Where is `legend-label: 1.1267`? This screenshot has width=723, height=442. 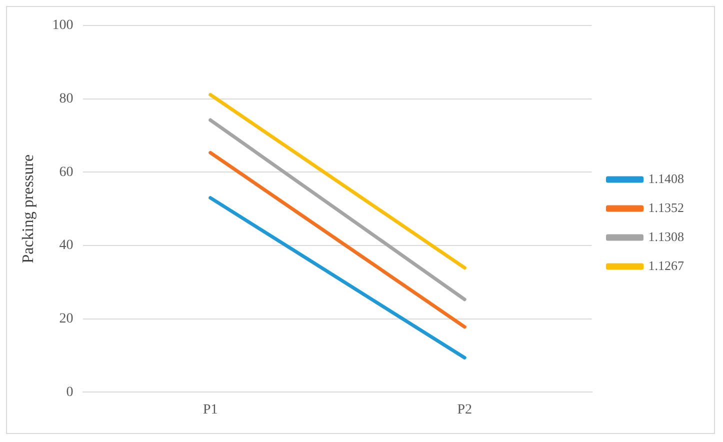 legend-label: 1.1267 is located at coordinates (666, 265).